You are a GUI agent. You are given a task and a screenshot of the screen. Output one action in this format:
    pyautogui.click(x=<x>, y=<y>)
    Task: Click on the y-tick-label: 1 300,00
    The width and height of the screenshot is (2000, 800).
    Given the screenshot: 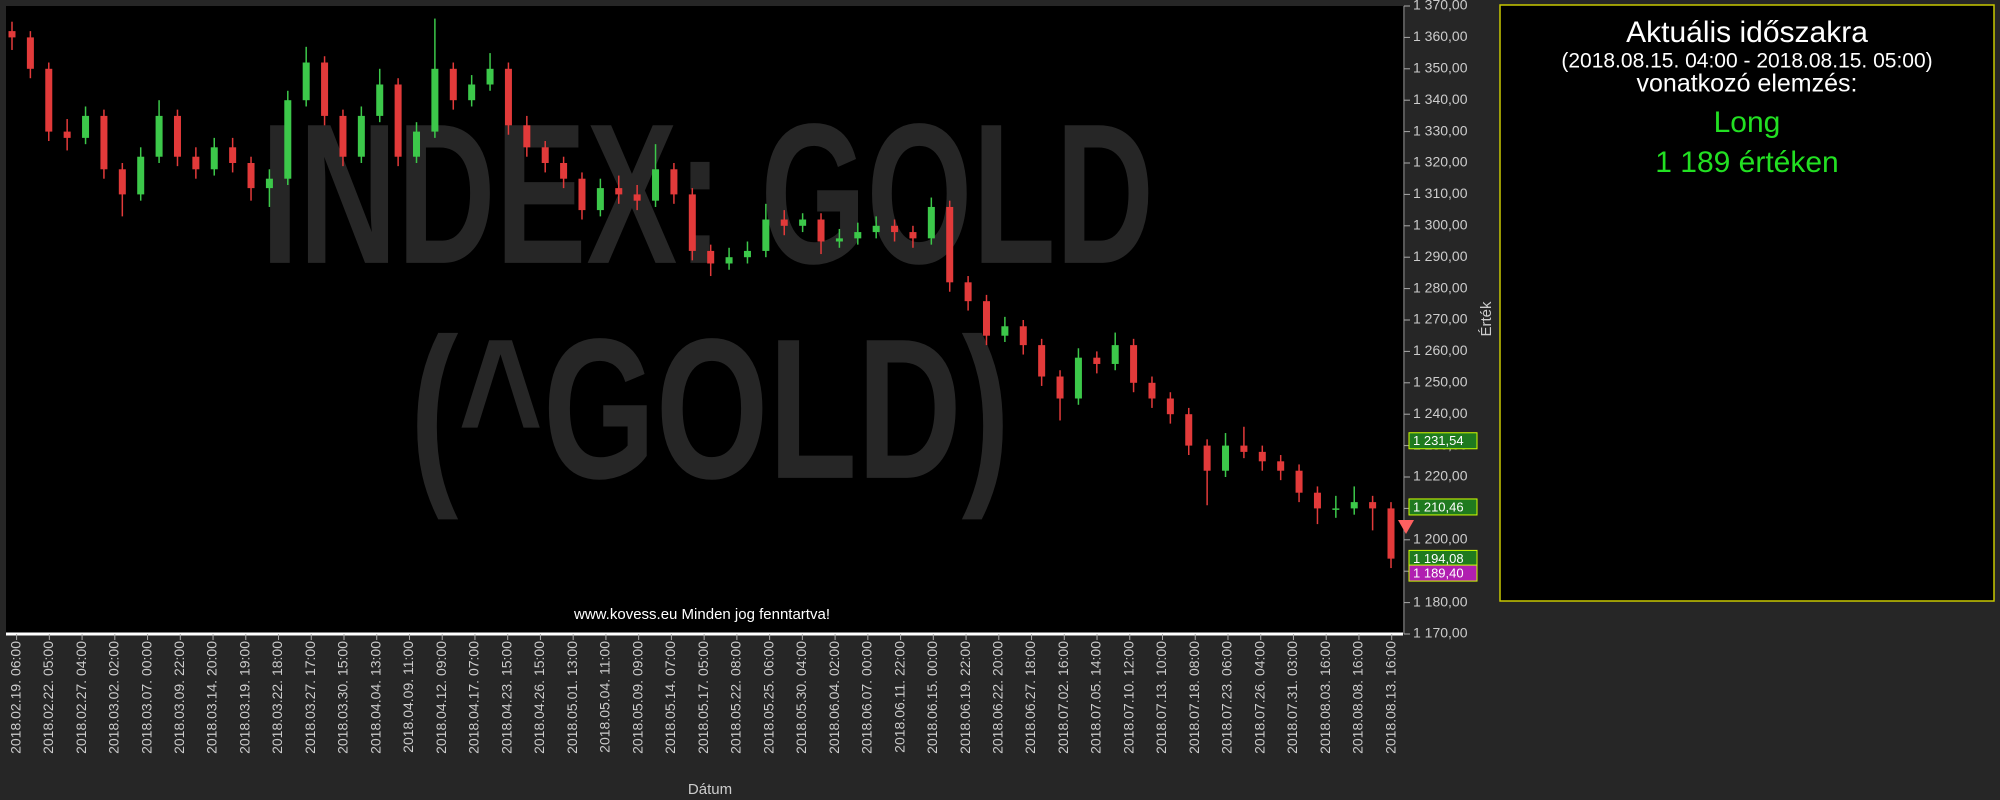 What is the action you would take?
    pyautogui.click(x=1440, y=225)
    